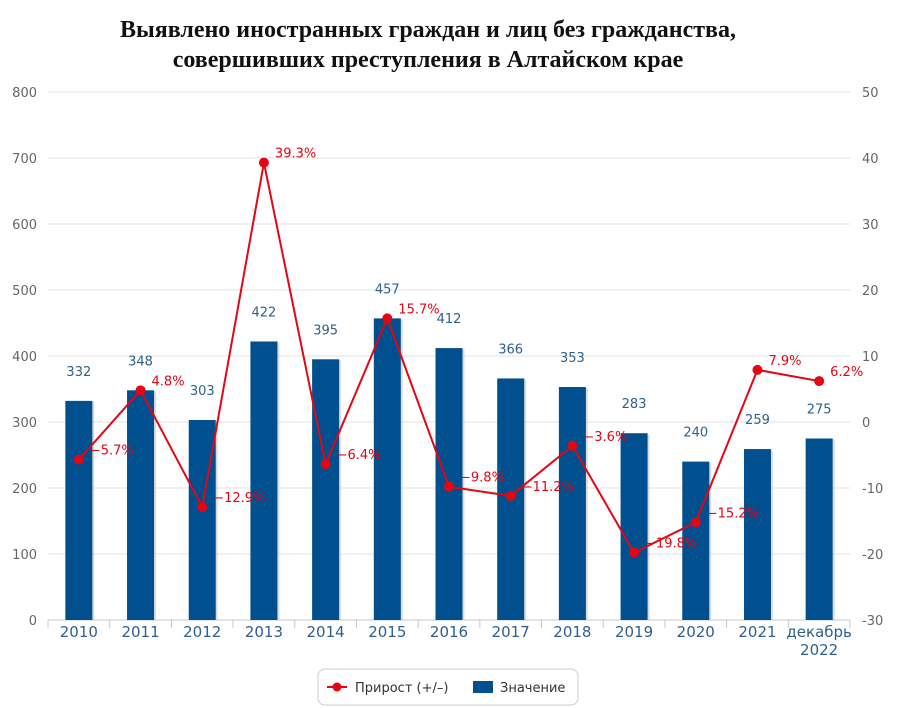  I want to click on x-category-label: 2012, so click(202, 632).